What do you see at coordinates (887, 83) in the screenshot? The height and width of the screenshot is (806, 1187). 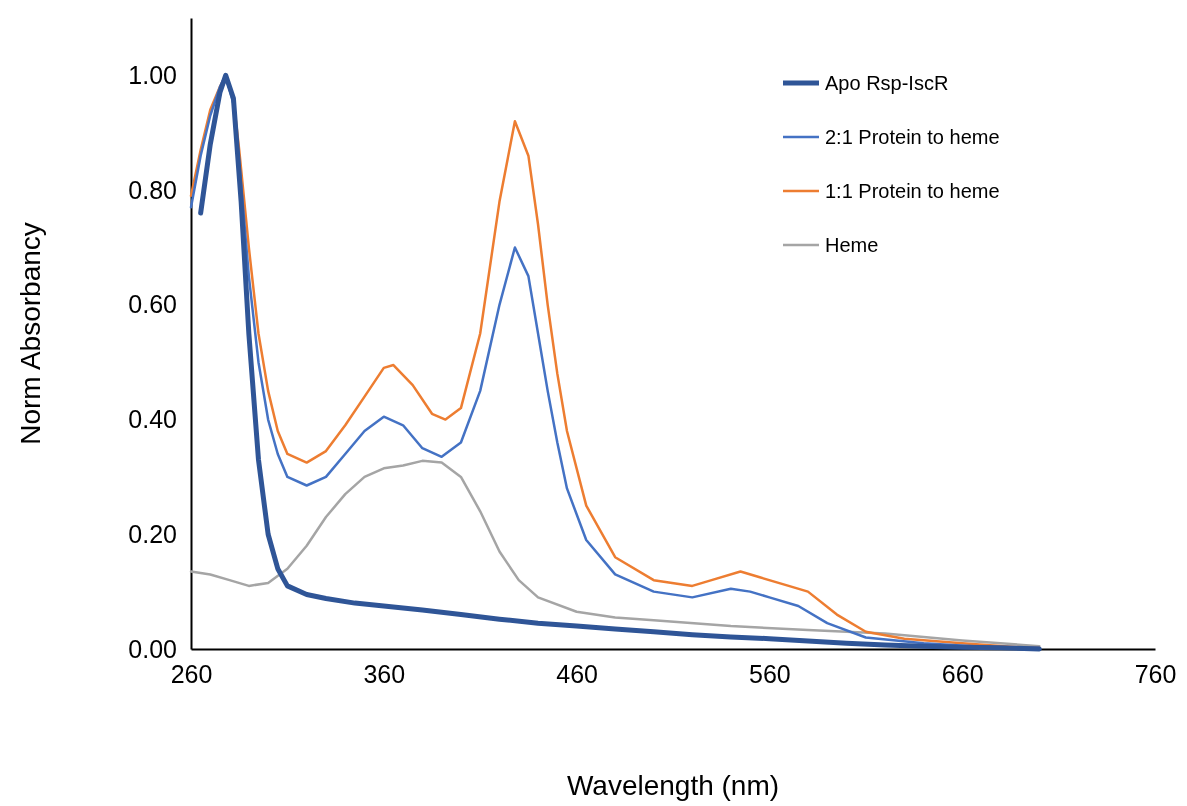 I see `legend-label: Apo Rsp-IscR` at bounding box center [887, 83].